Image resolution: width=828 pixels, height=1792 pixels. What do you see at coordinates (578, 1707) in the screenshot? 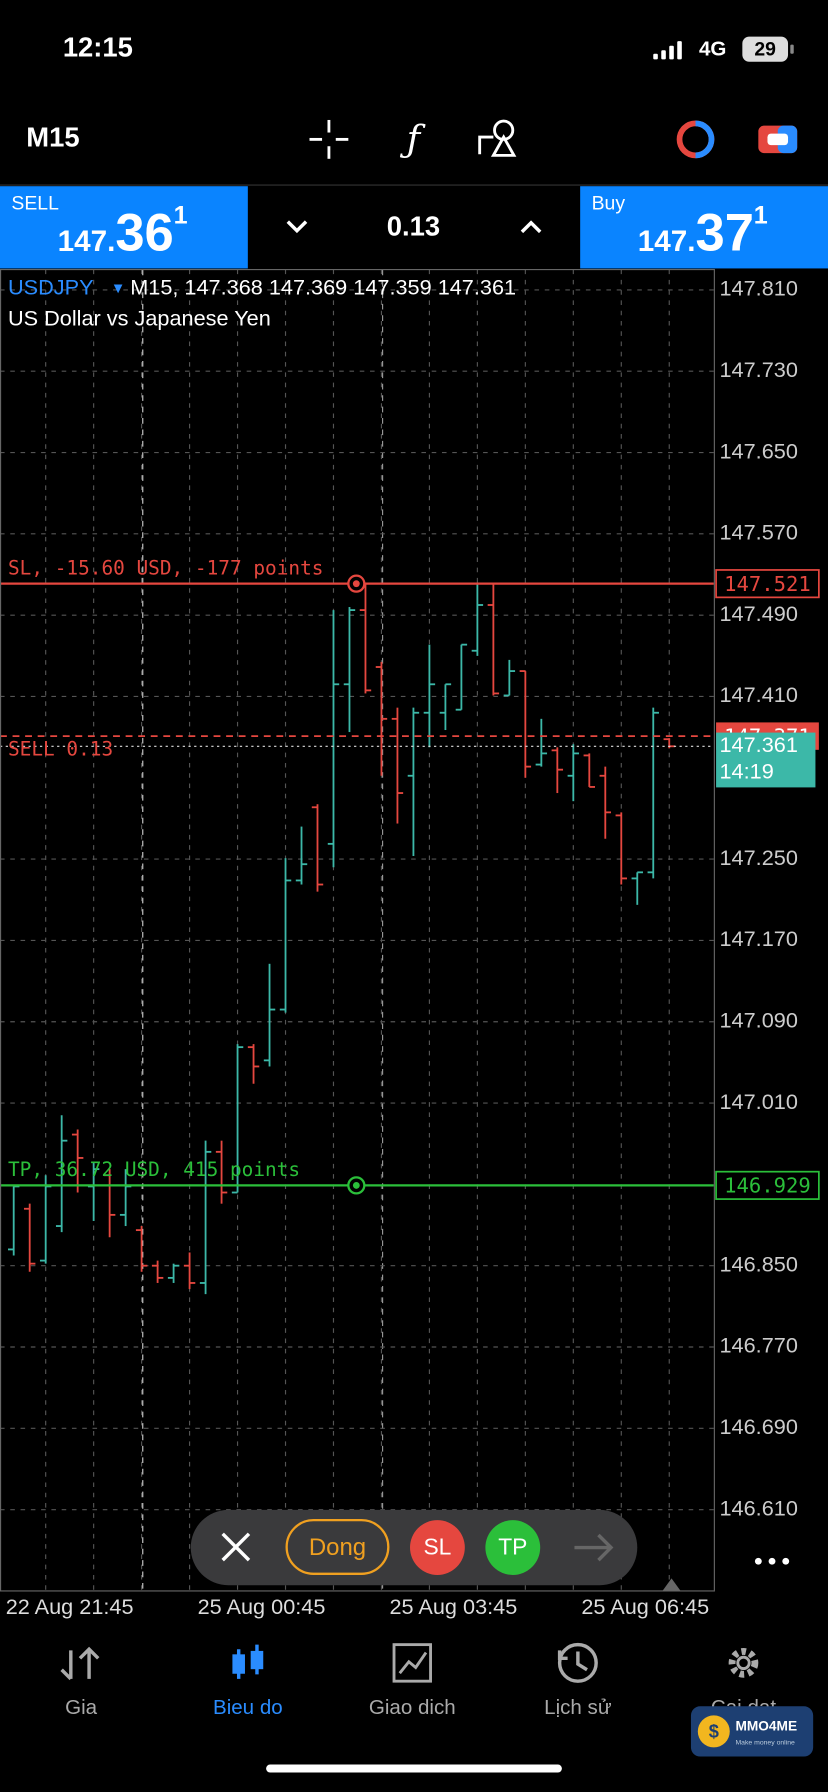
I see `tab-label: Lịch sử` at bounding box center [578, 1707].